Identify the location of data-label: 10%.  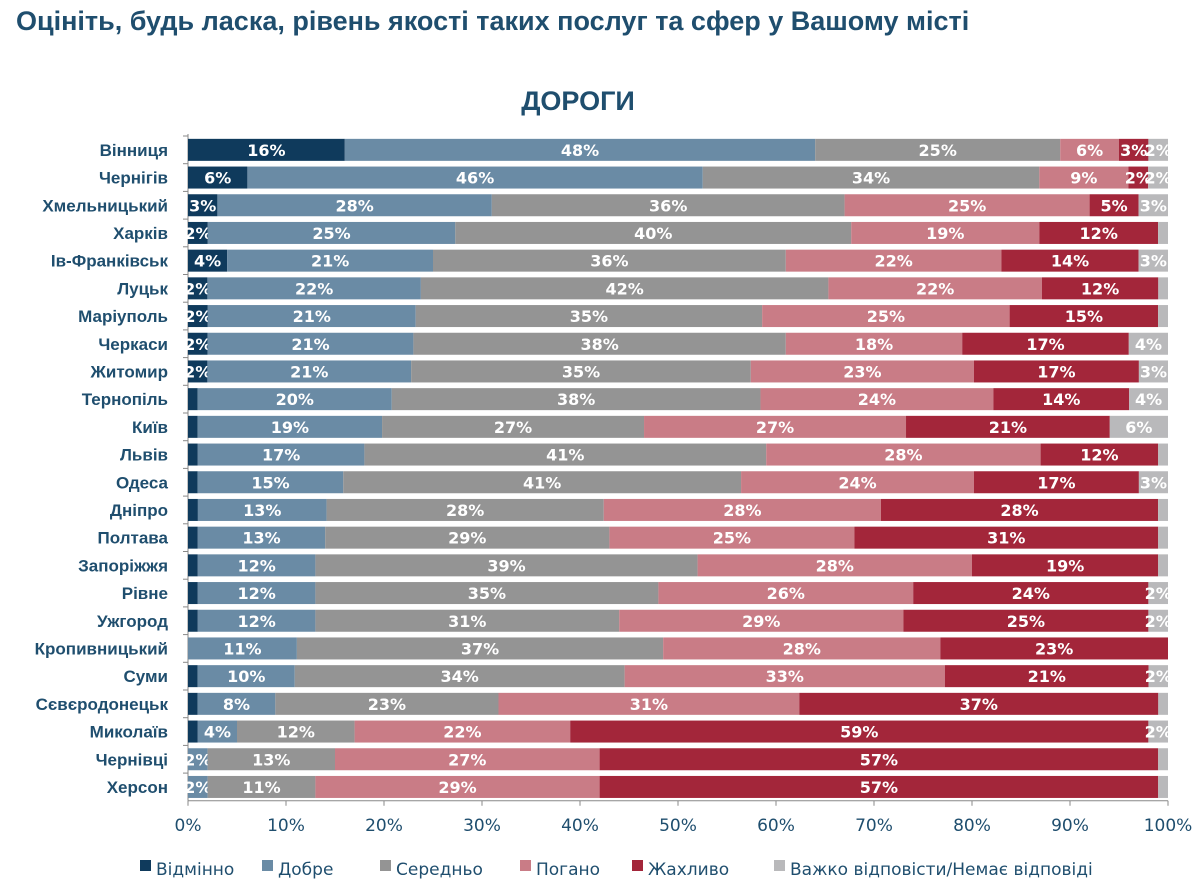
(246, 676).